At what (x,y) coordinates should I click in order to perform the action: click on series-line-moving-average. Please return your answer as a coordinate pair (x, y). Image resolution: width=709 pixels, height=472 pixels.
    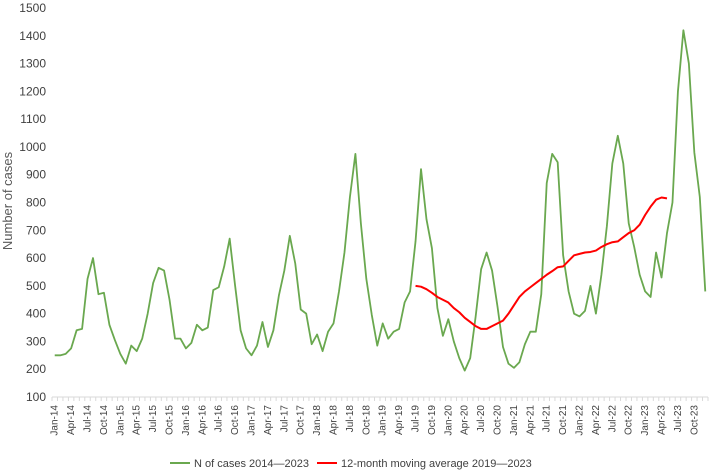
    Looking at the image, I should click on (541, 263).